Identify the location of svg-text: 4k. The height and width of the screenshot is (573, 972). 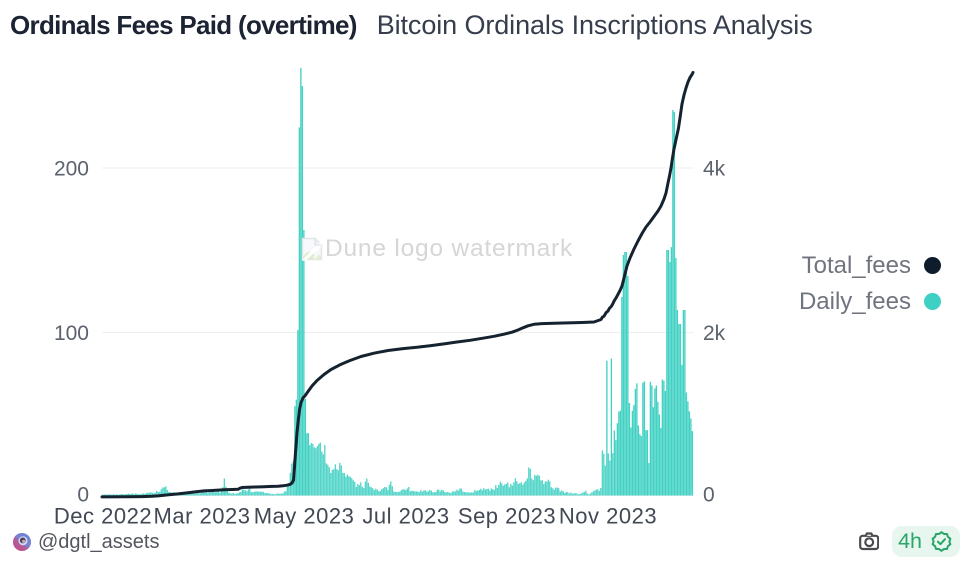
(714, 169).